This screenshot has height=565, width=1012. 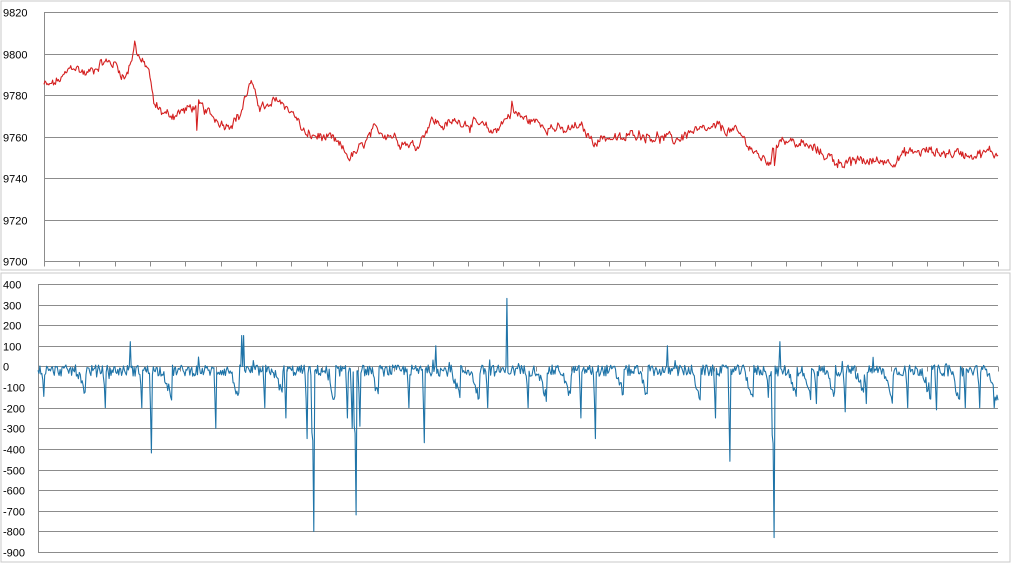 What do you see at coordinates (6, 368) in the screenshot?
I see `y-tick-label: 0` at bounding box center [6, 368].